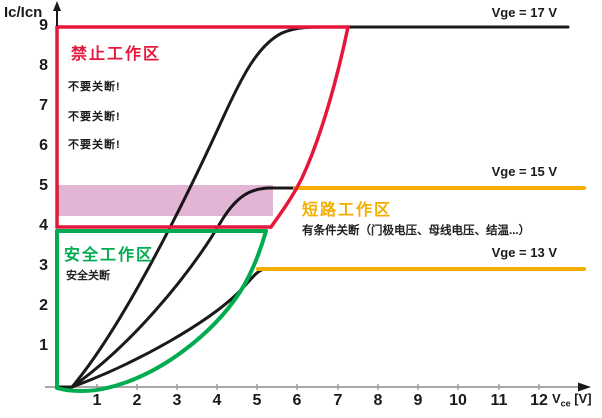 Image resolution: width=602 pixels, height=418 pixels. What do you see at coordinates (565, 403) in the screenshot?
I see `x-axis-title-sub: ce` at bounding box center [565, 403].